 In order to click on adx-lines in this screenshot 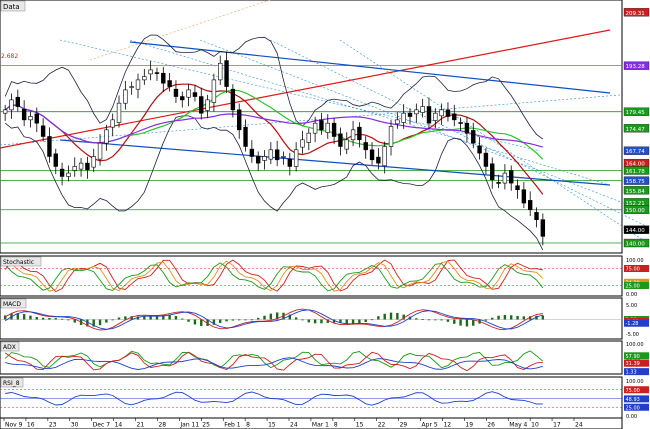, I will do `click(274, 361)`.